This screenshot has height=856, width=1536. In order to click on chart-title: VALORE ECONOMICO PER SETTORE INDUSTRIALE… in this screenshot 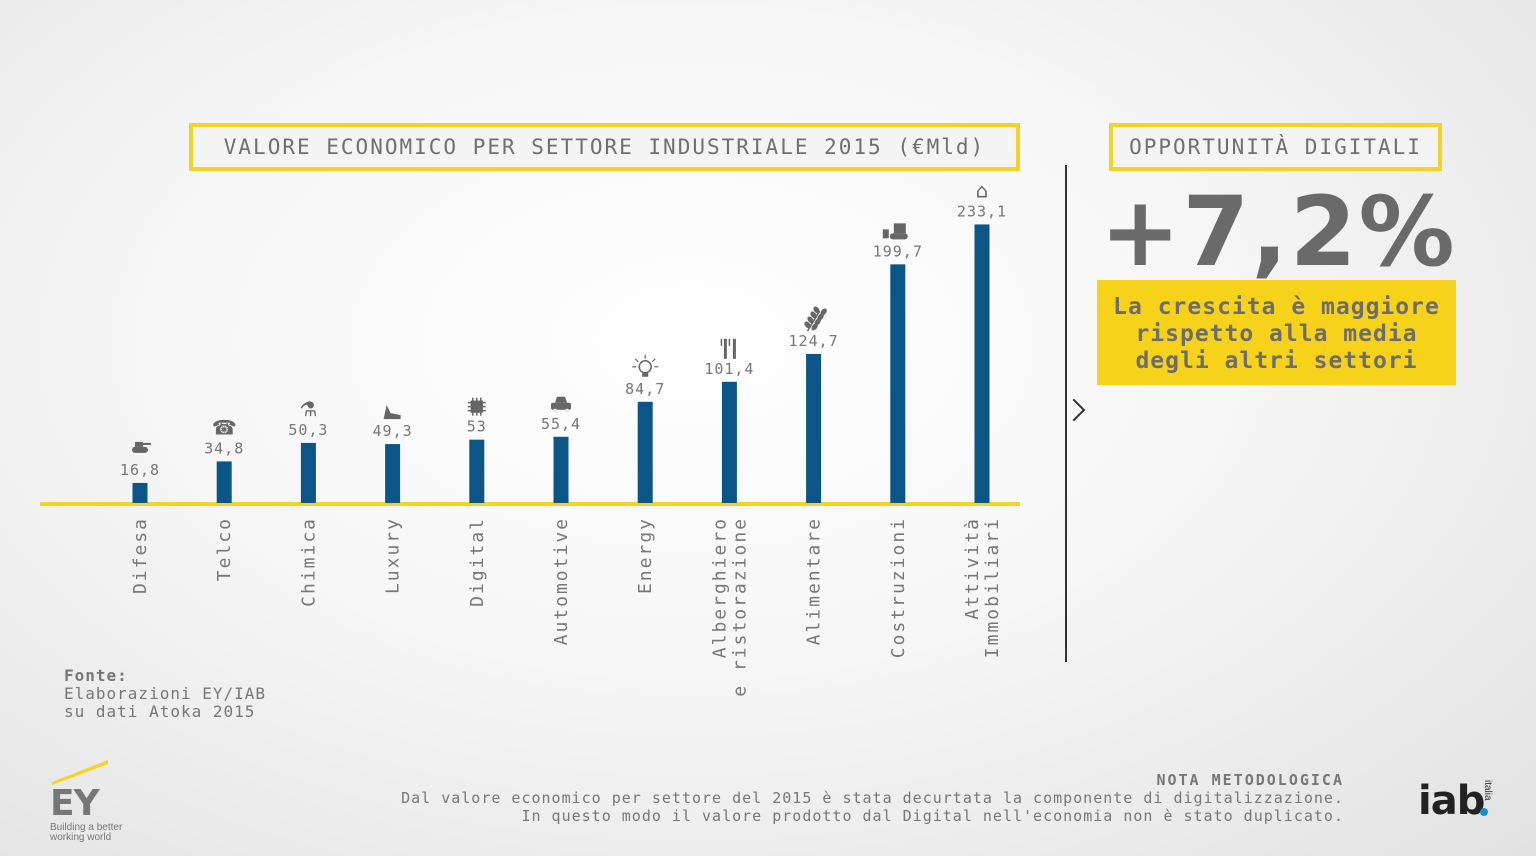, I will do `click(604, 147)`.